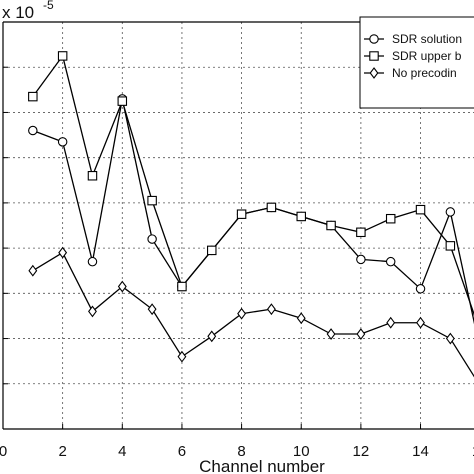  Describe the element at coordinates (3, 451) in the screenshot. I see `x-tick-label: 0` at that location.